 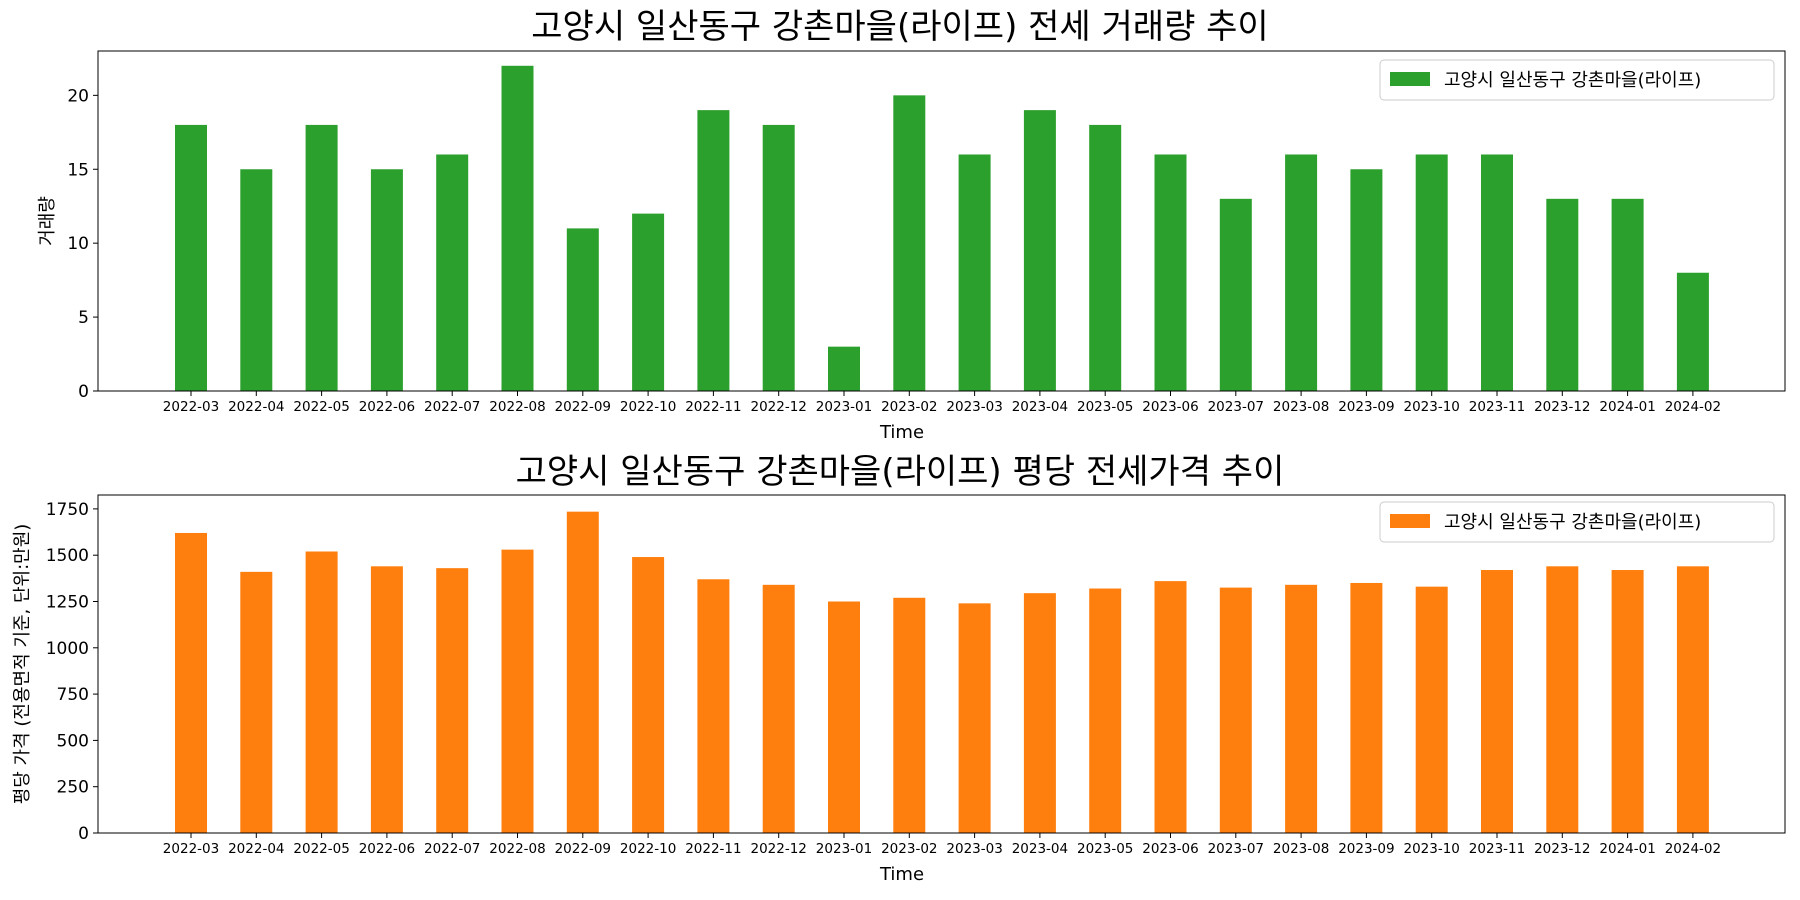 What do you see at coordinates (73, 741) in the screenshot?
I see `y-tick-label: 500` at bounding box center [73, 741].